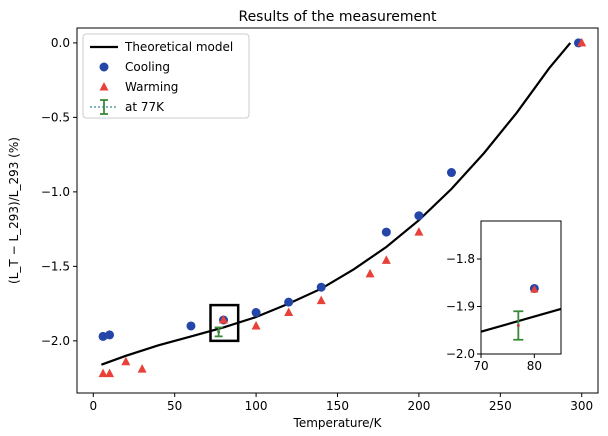 This screenshot has height=436, width=608. Describe the element at coordinates (147, 67) in the screenshot. I see `legend-label: Cooling` at that location.